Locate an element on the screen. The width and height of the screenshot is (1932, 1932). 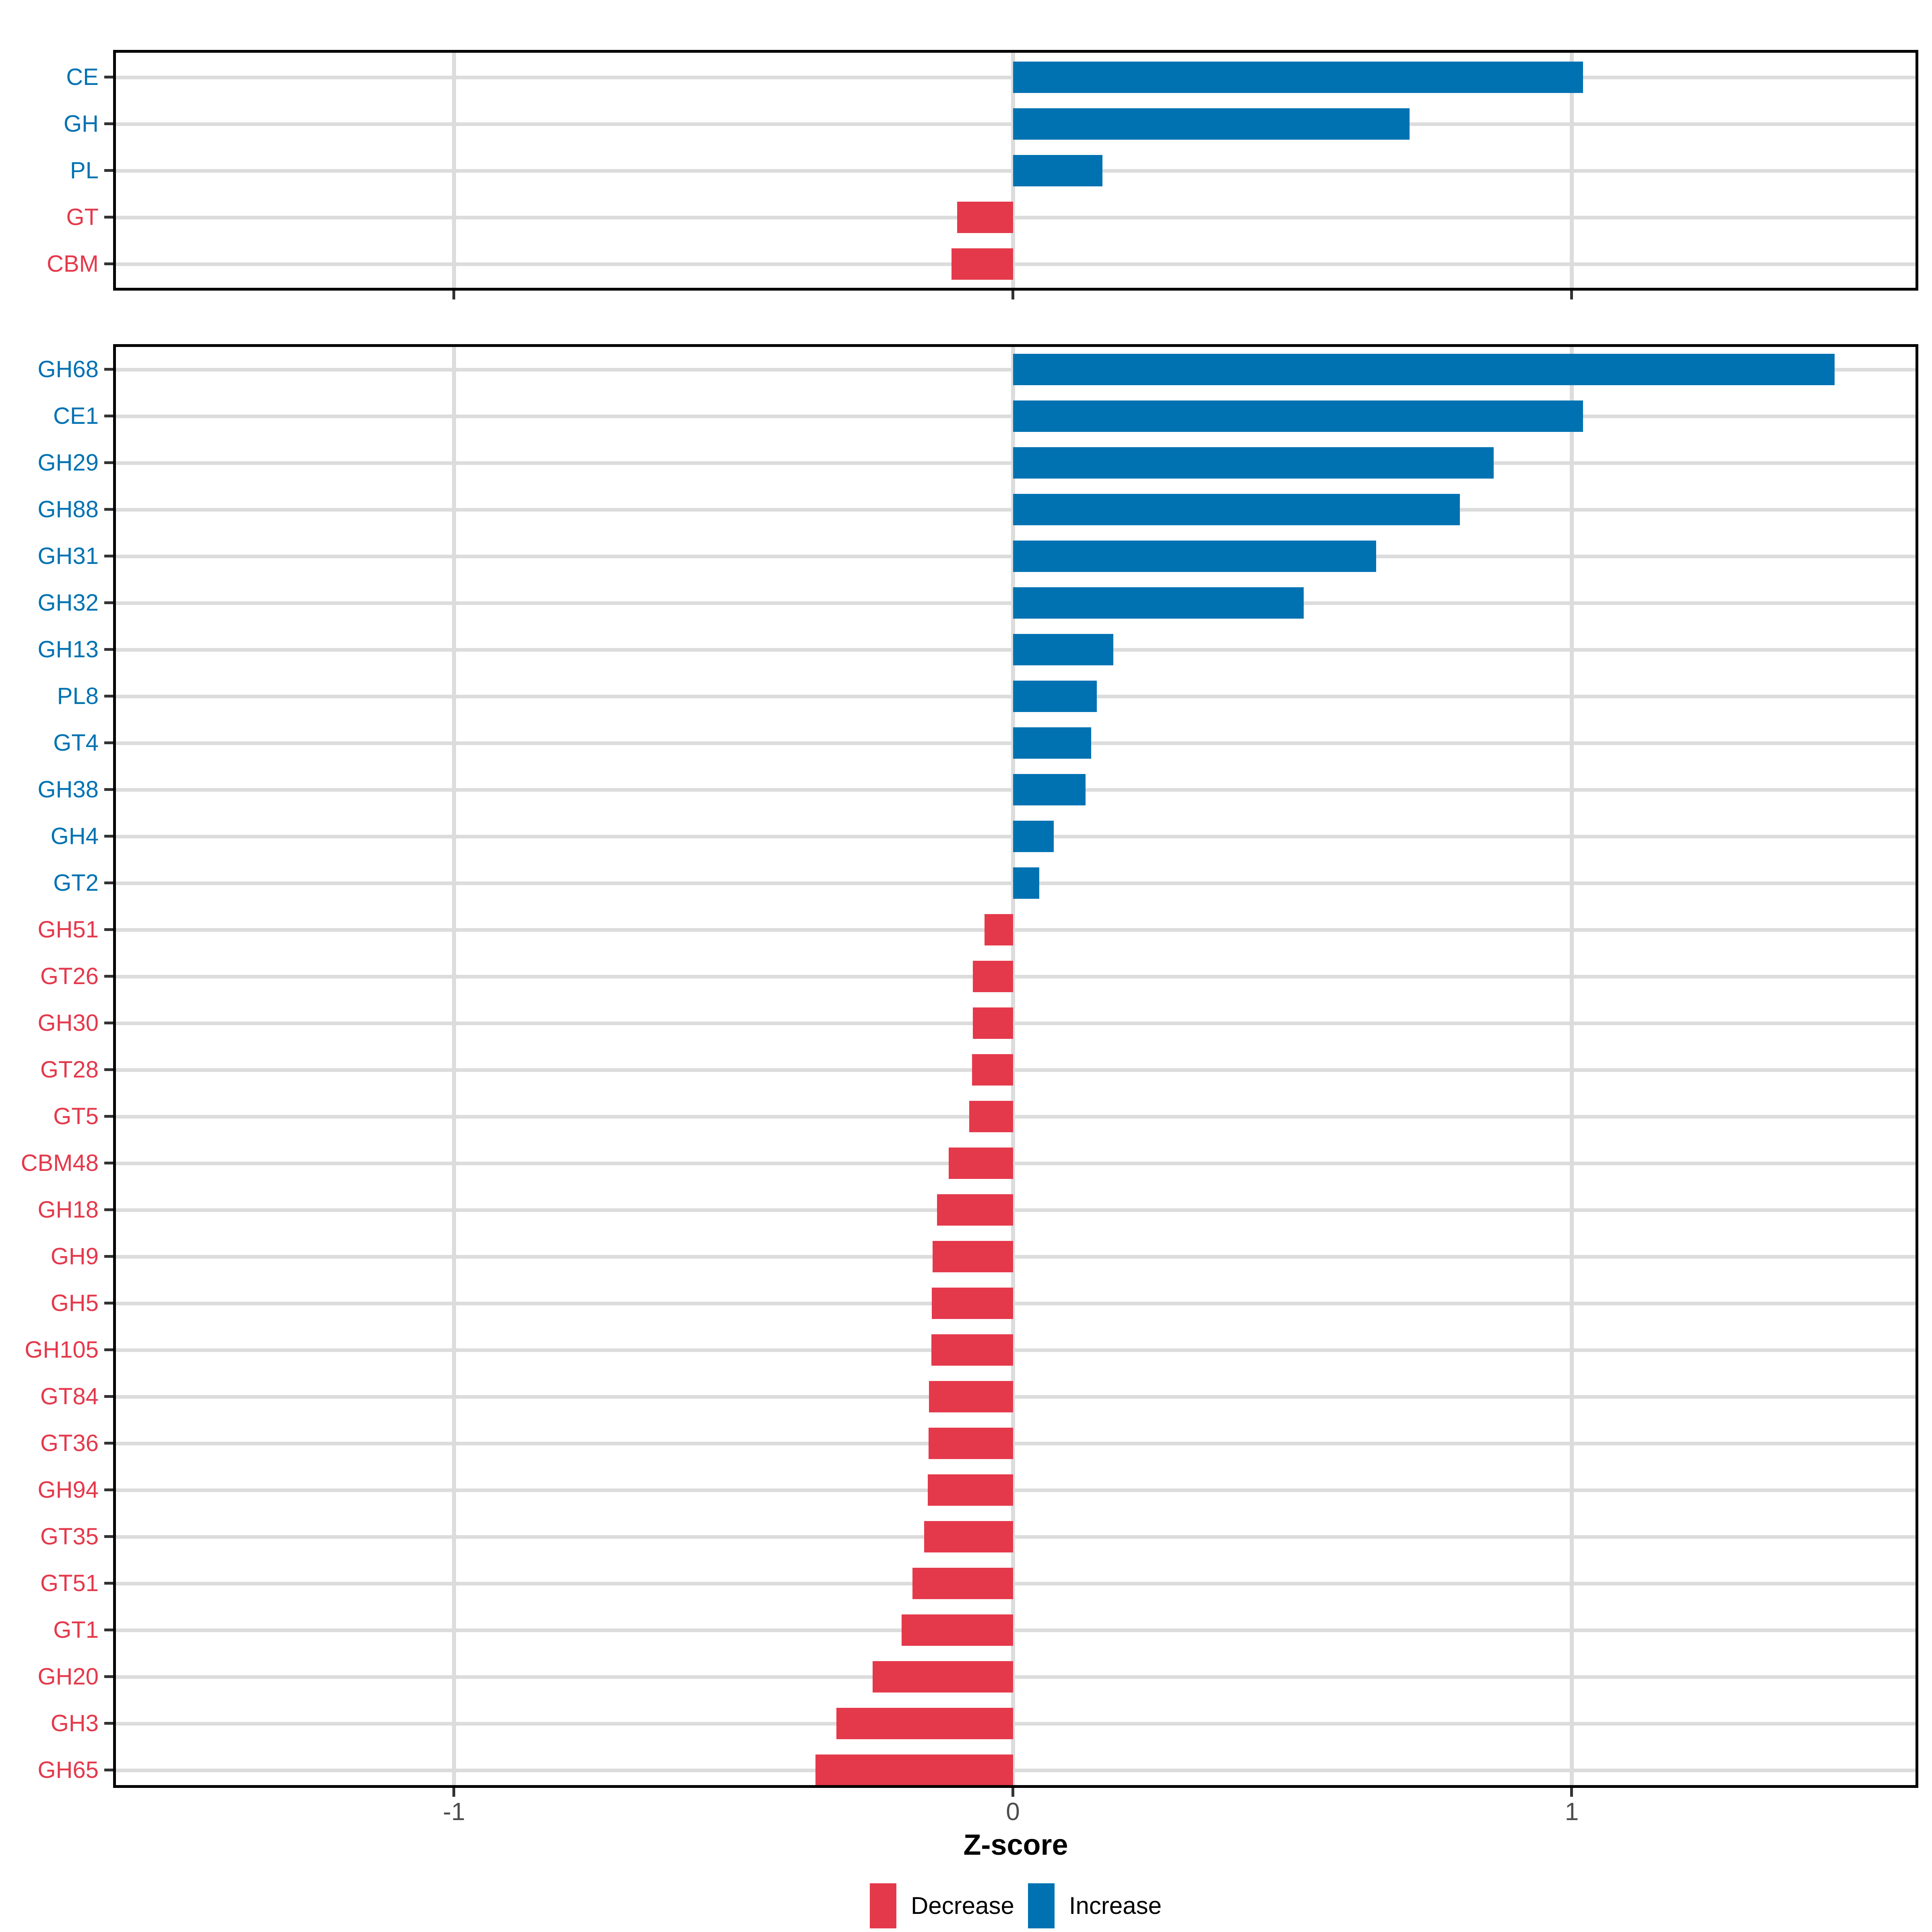
gridline-row-GH18 is located at coordinates (1015, 1210).